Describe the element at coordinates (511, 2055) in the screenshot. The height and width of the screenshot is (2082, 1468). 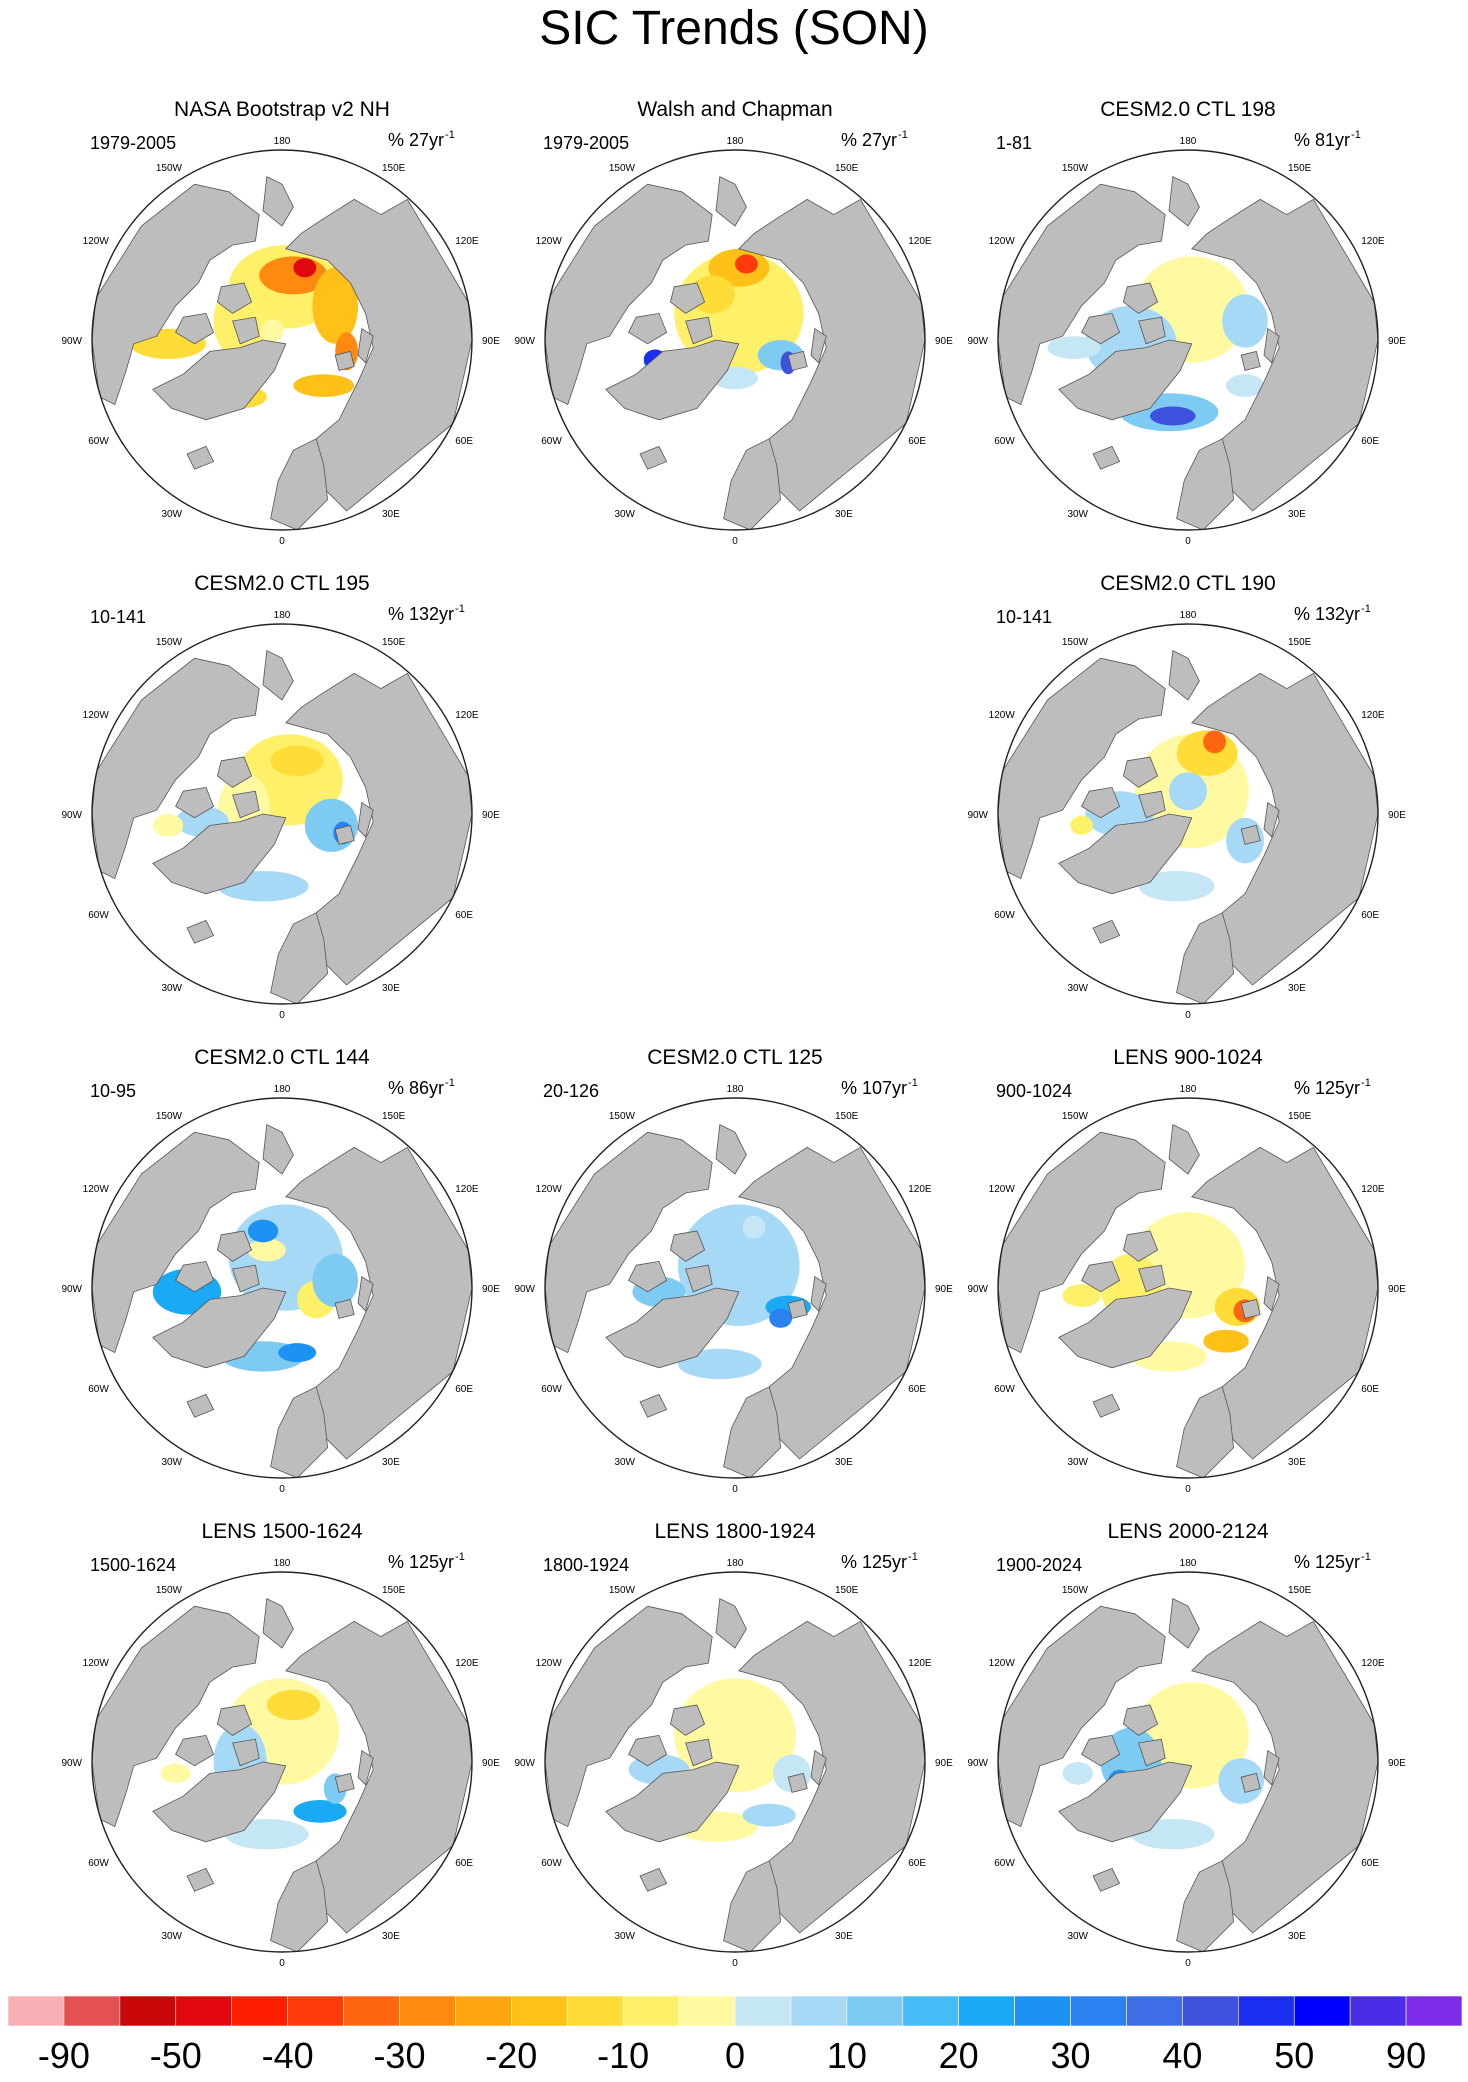
I see `colorbar-tick-label: -20` at that location.